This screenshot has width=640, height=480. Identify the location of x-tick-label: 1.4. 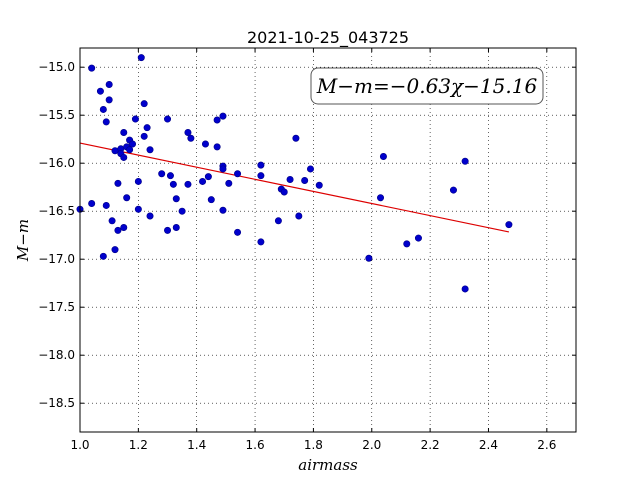
(196, 445).